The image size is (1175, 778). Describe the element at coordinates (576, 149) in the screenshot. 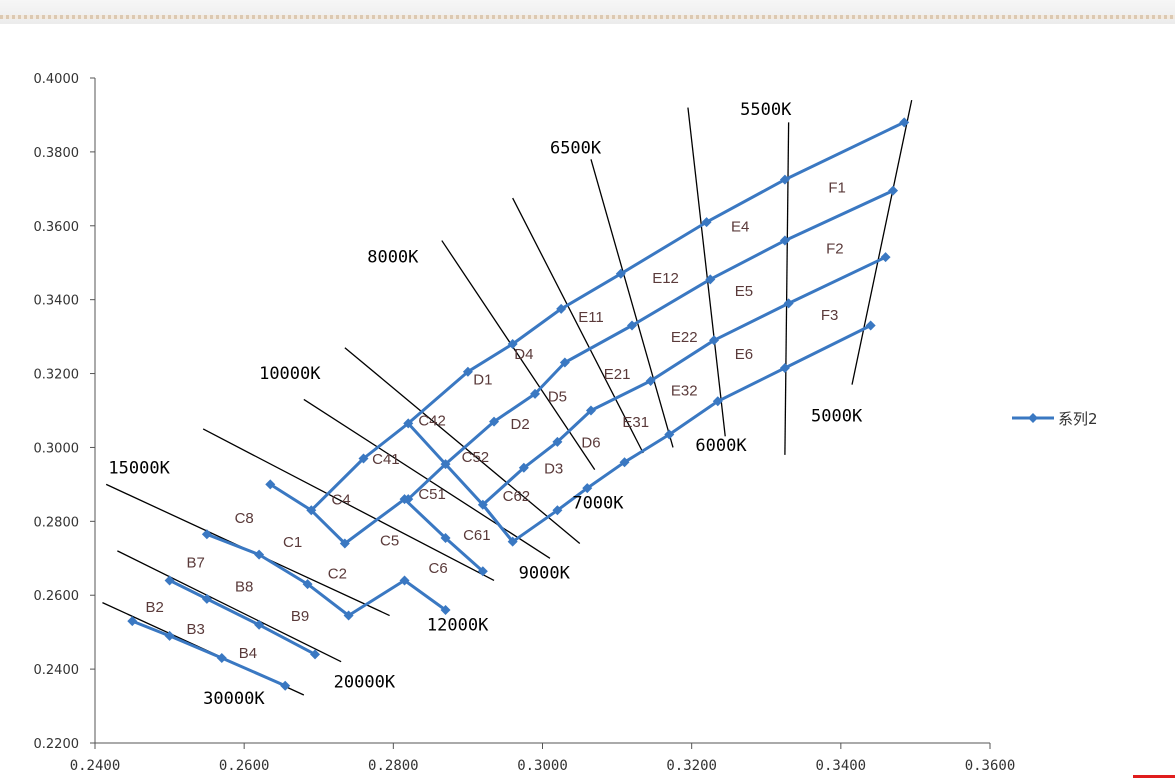

I see `cct-label: 6500K` at that location.